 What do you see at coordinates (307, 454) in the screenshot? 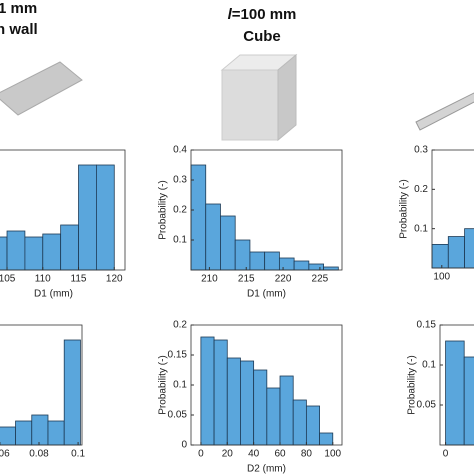
I see `x-tick-label: 80` at bounding box center [307, 454].